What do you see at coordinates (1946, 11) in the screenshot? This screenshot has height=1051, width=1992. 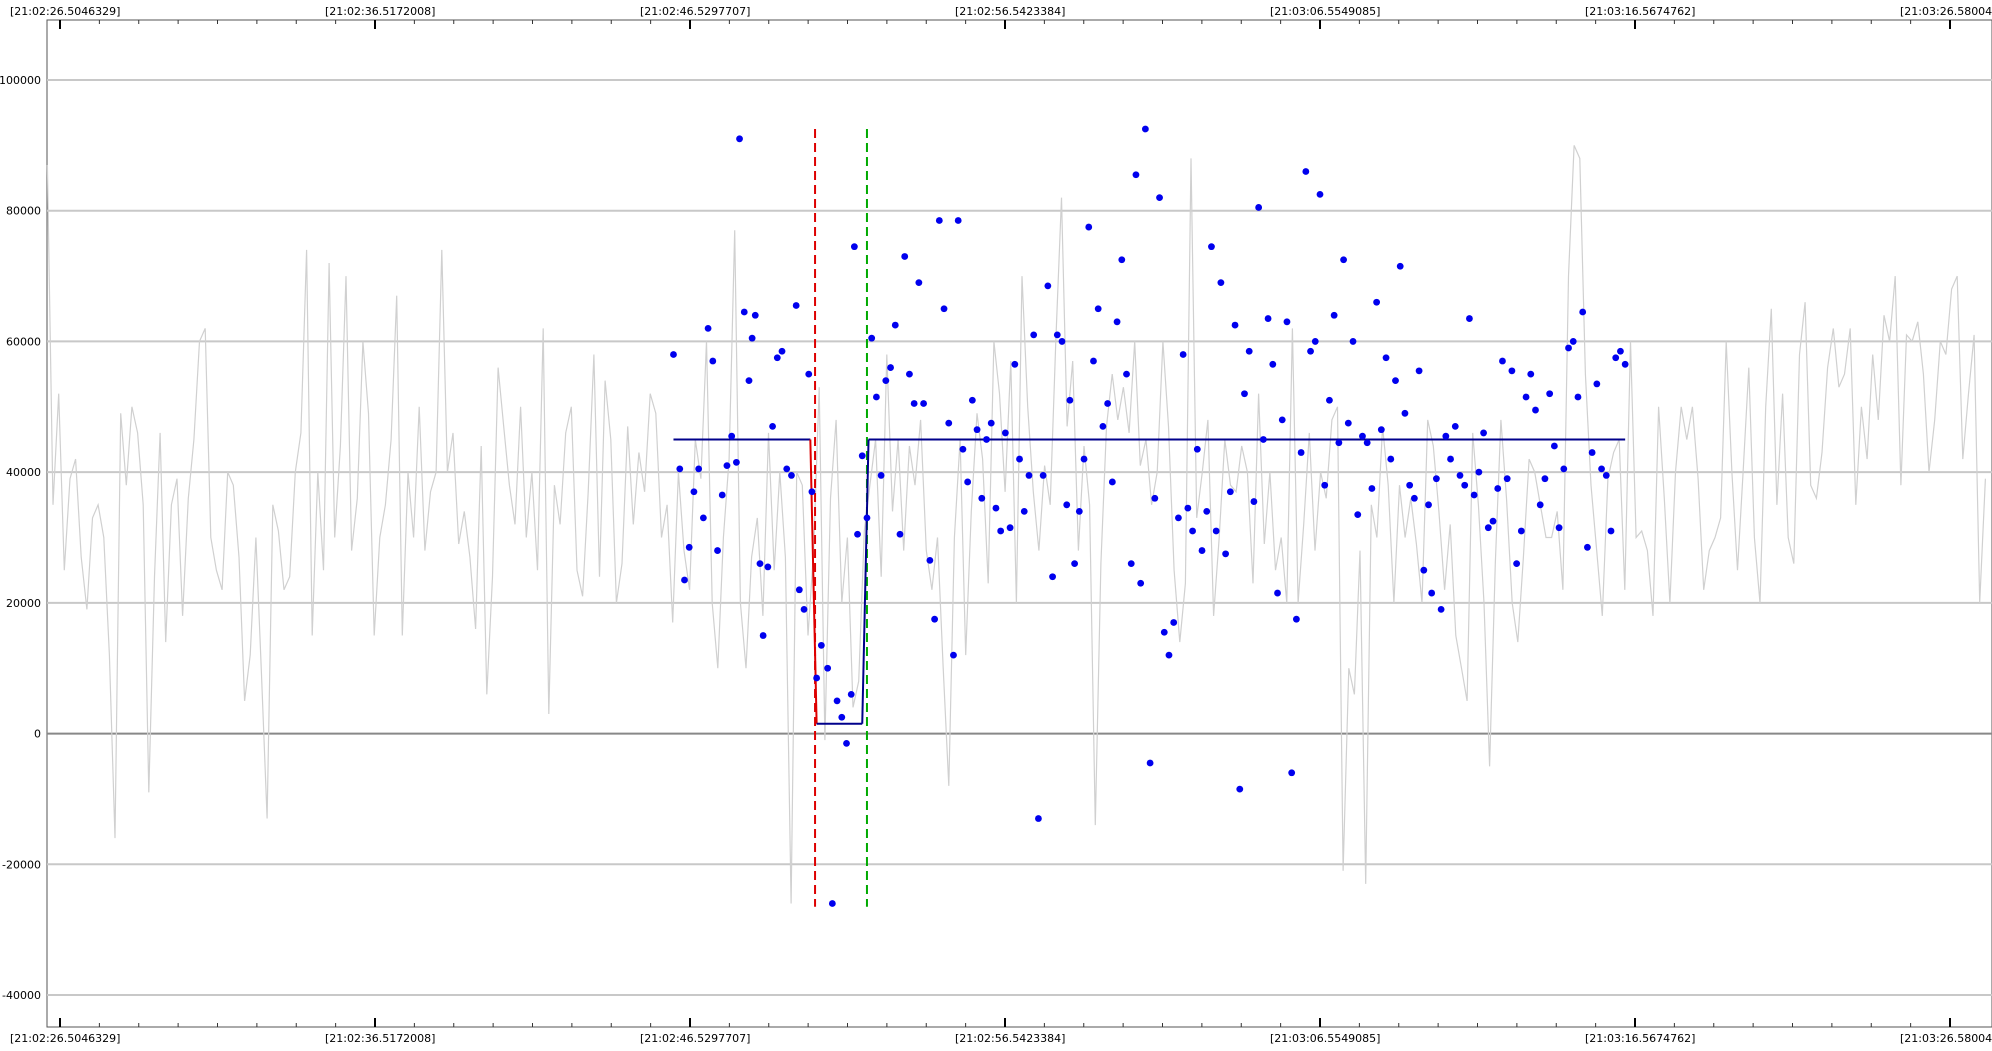 I see `x-tick-label-top: [21:03:26.5800464]` at bounding box center [1946, 11].